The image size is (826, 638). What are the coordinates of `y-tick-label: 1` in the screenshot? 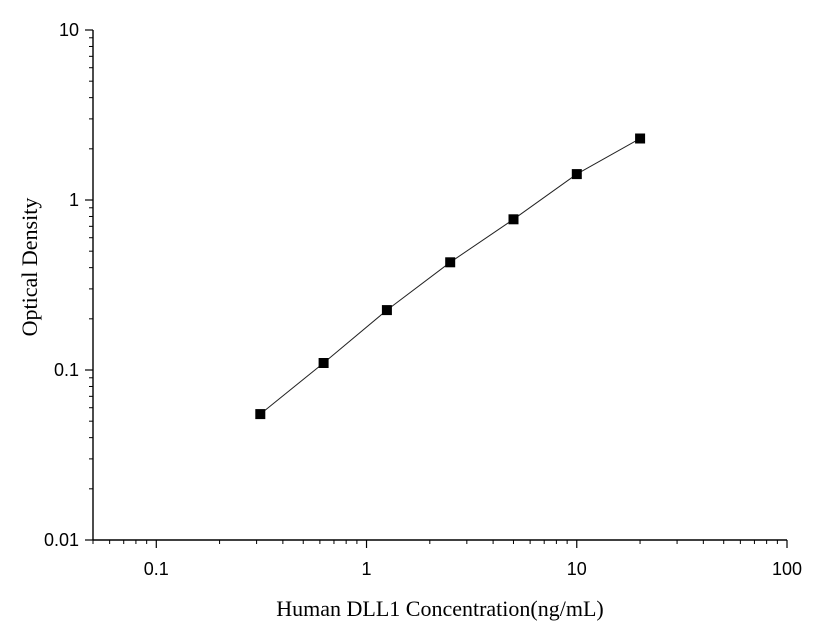 It's located at (74, 200).